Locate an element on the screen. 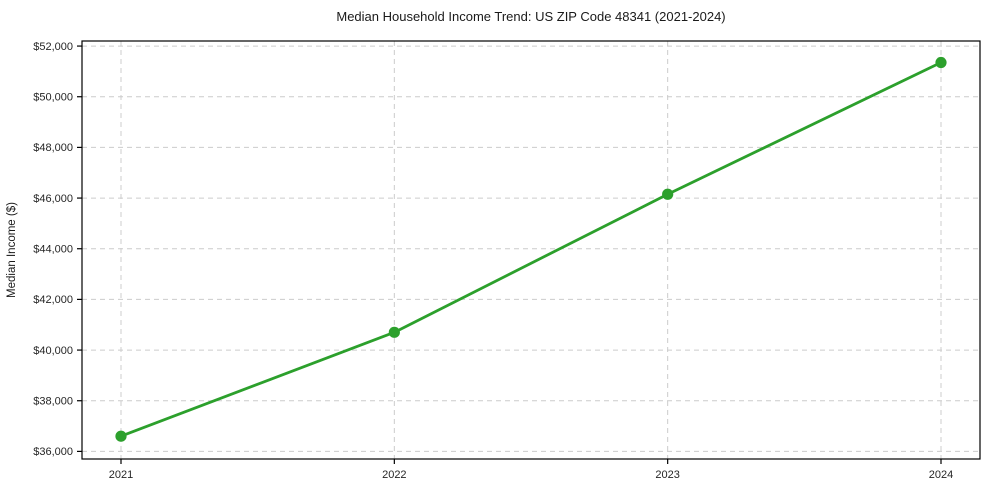 This screenshot has width=989, height=490. y-tick-label: $52,000 is located at coordinates (53, 47).